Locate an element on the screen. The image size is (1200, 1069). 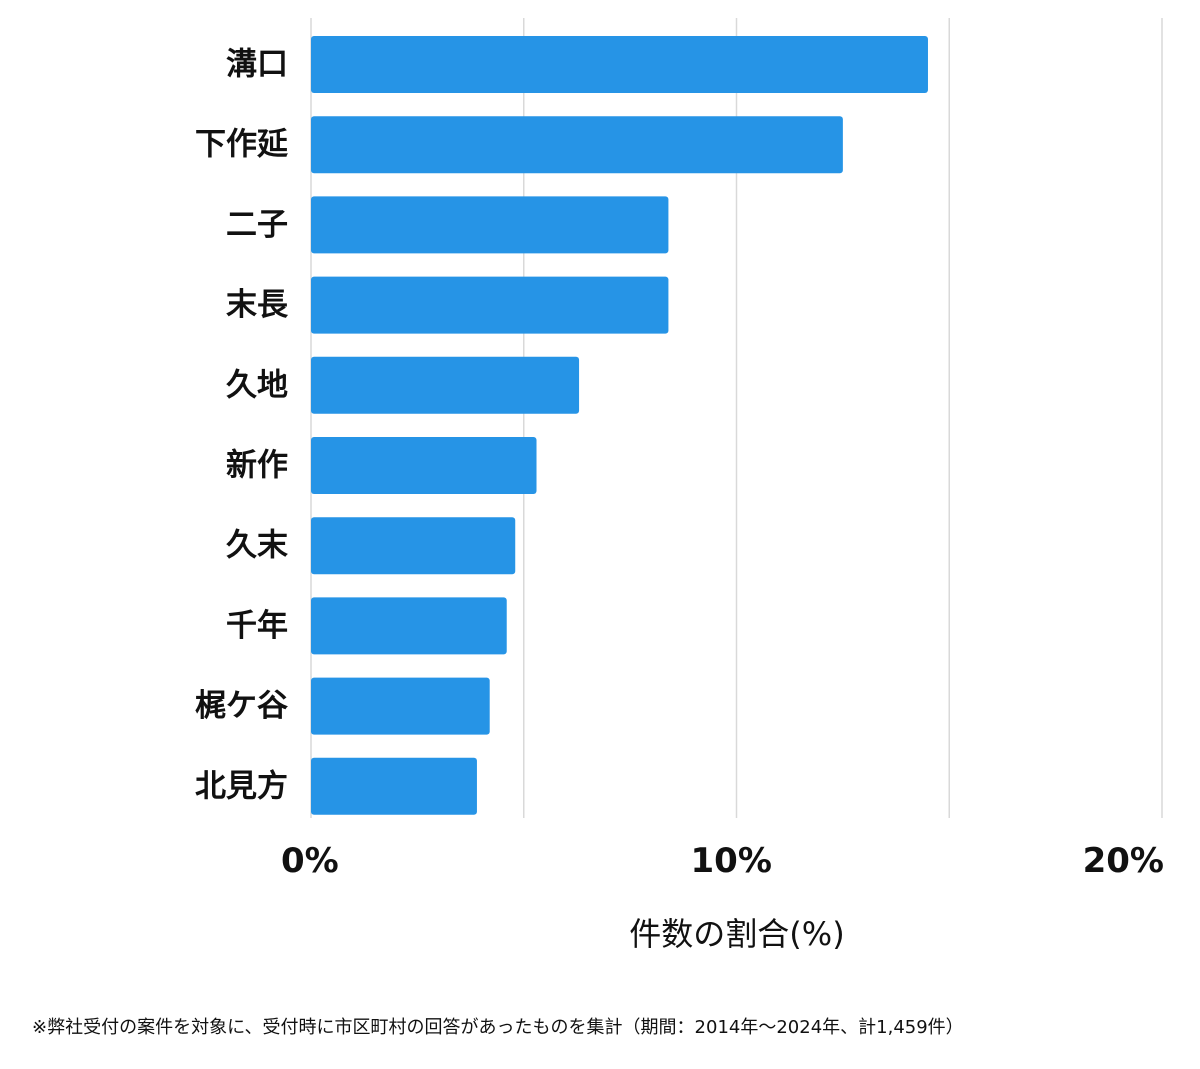
x-tick-labels: 0% 10% 20% is located at coordinates (722, 861).